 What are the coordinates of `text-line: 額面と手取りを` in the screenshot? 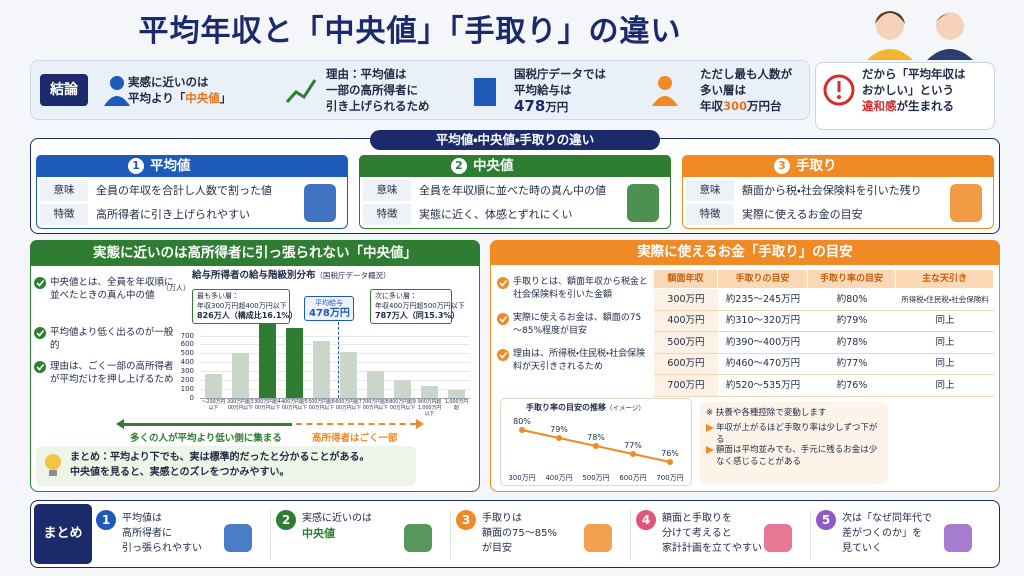 It's located at (712, 518).